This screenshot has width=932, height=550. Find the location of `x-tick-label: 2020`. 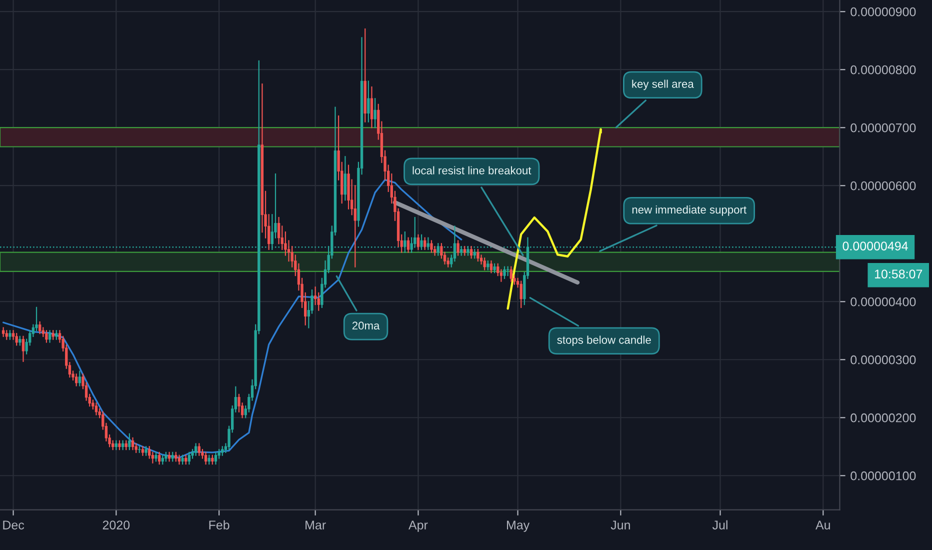

x-tick-label: 2020 is located at coordinates (116, 525).